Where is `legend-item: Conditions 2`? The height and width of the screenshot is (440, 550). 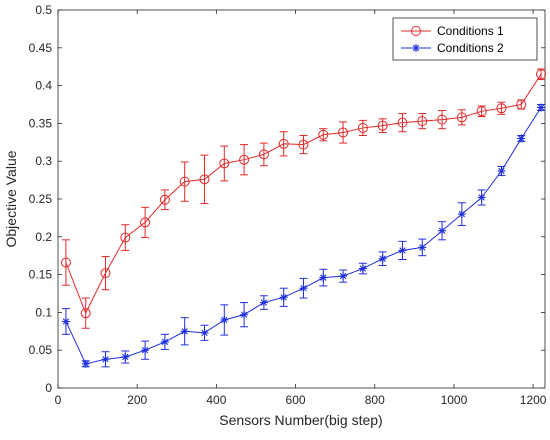
legend-item: Conditions 2 is located at coordinates (452, 48).